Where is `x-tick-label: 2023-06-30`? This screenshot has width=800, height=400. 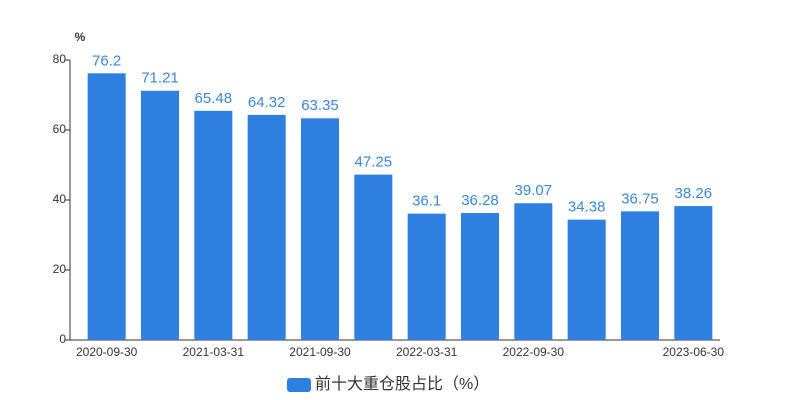 x-tick-label: 2023-06-30 is located at coordinates (694, 352).